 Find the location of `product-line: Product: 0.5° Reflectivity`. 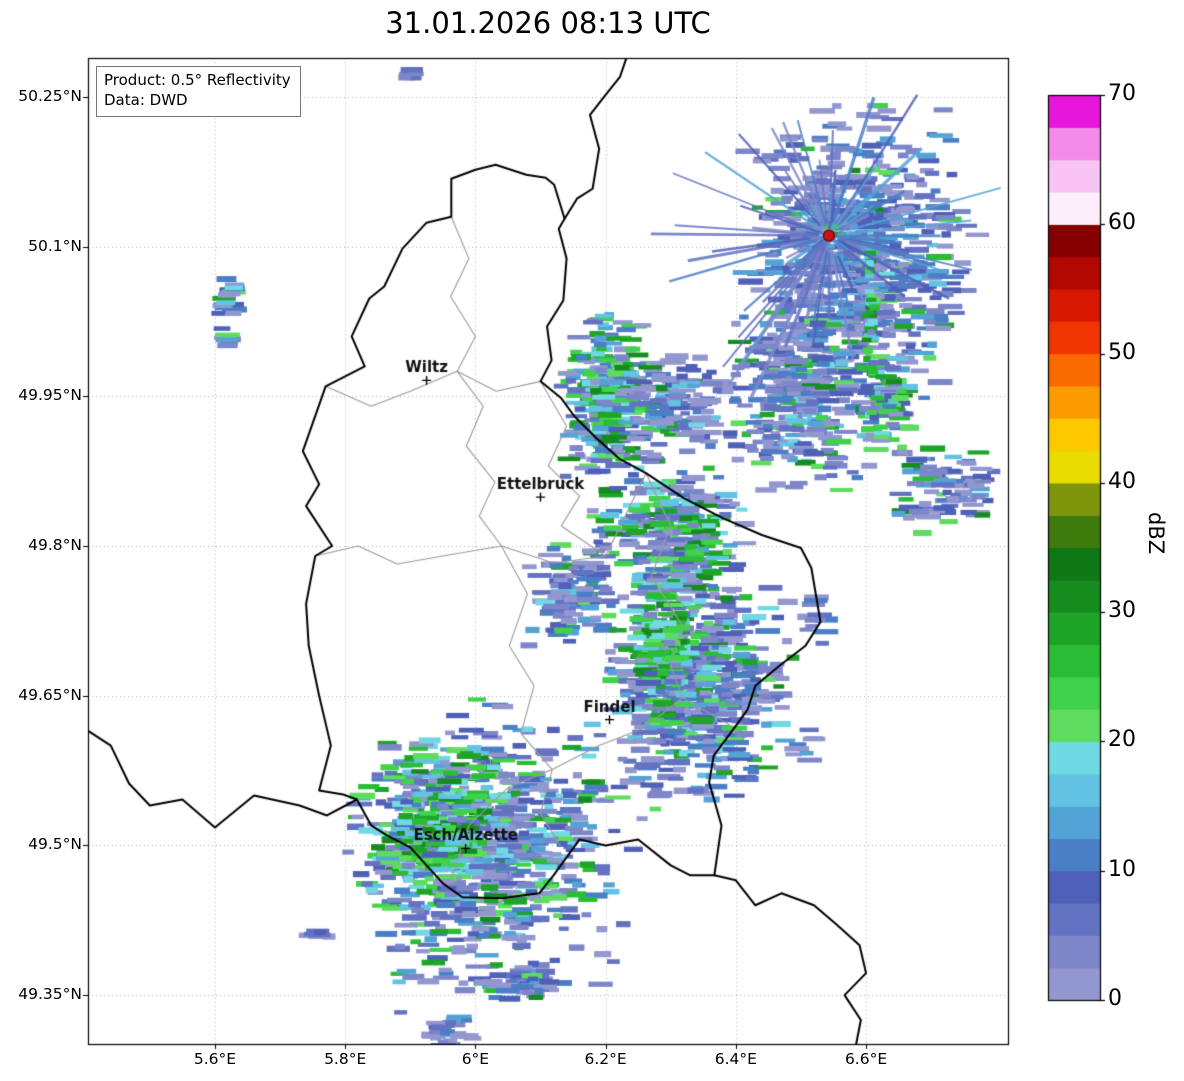

product-line: Product: 0.5° Reflectivity is located at coordinates (197, 80).